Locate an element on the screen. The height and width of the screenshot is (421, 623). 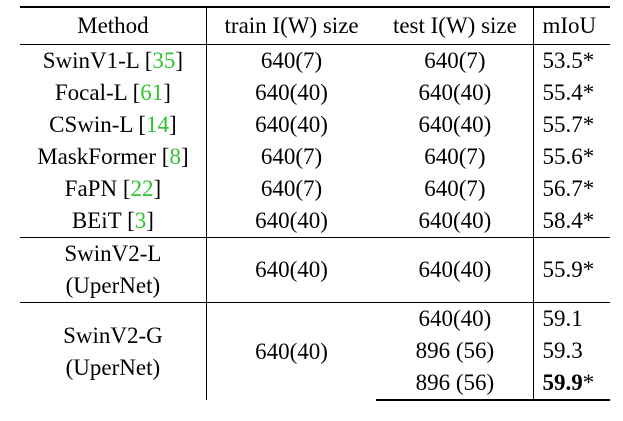
table-row: 896 (56) 59.9* is located at coordinates (315, 384).